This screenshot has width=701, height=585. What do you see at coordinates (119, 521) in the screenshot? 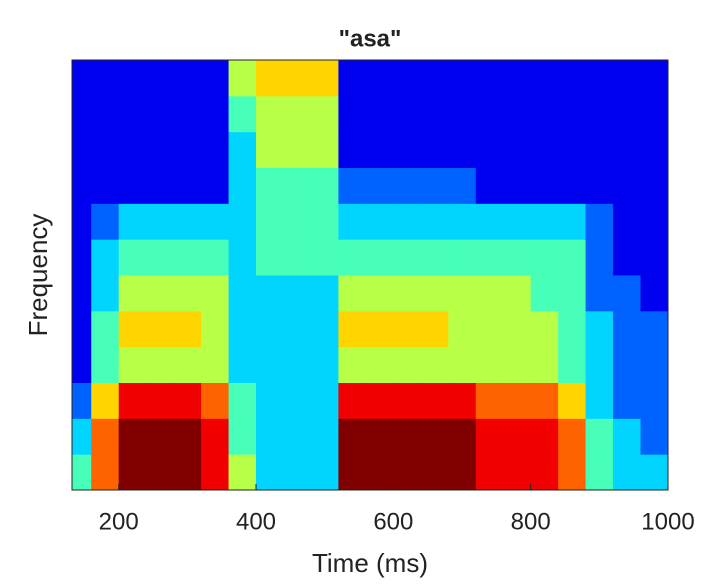
I see `x-tick-label: 200` at bounding box center [119, 521].